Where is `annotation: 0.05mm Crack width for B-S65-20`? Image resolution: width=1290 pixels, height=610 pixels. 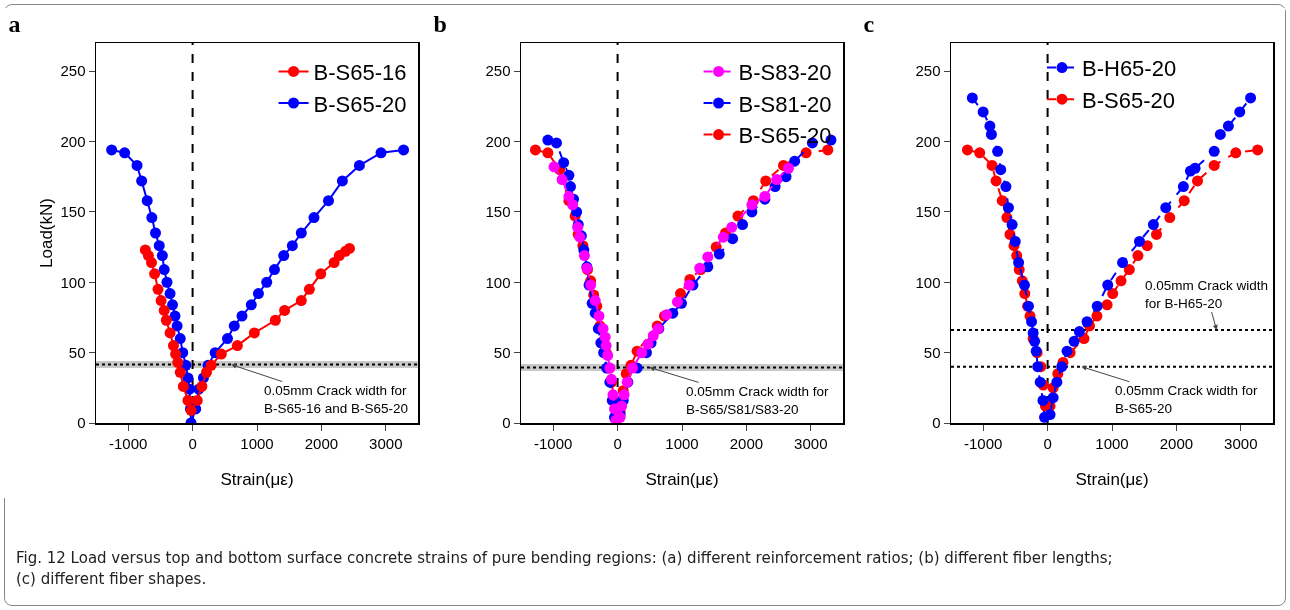 annotation: 0.05mm Crack width for B-S65-20 is located at coordinates (1187, 399).